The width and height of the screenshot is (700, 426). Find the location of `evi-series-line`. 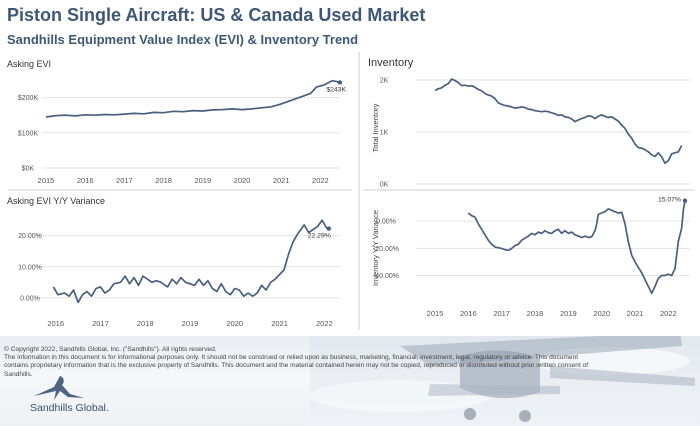

evi-series-line is located at coordinates (193, 98).